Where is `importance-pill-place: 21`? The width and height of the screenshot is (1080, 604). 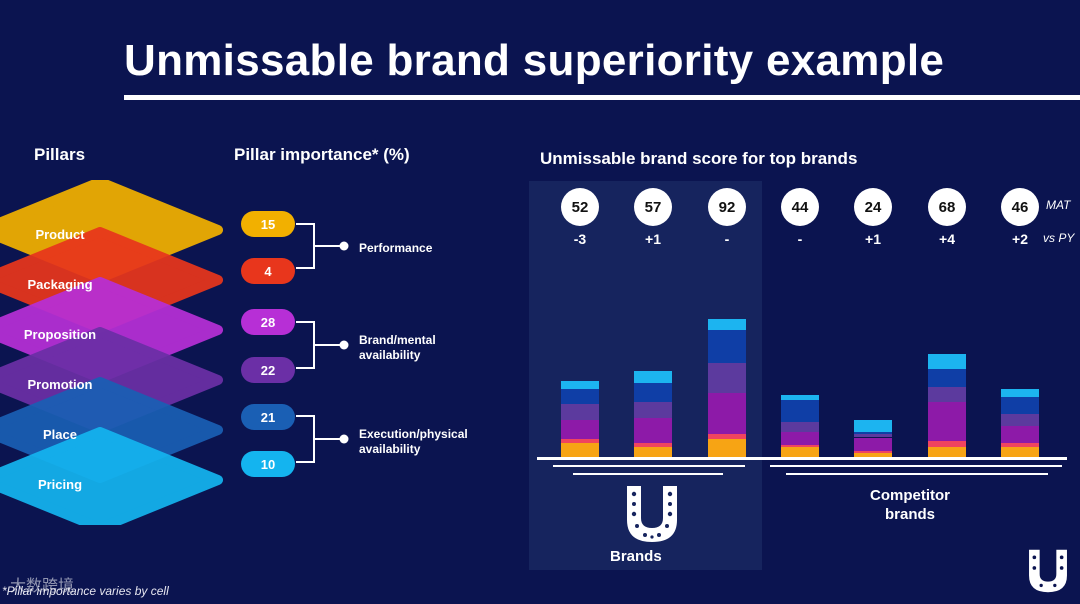 importance-pill-place: 21 is located at coordinates (268, 417).